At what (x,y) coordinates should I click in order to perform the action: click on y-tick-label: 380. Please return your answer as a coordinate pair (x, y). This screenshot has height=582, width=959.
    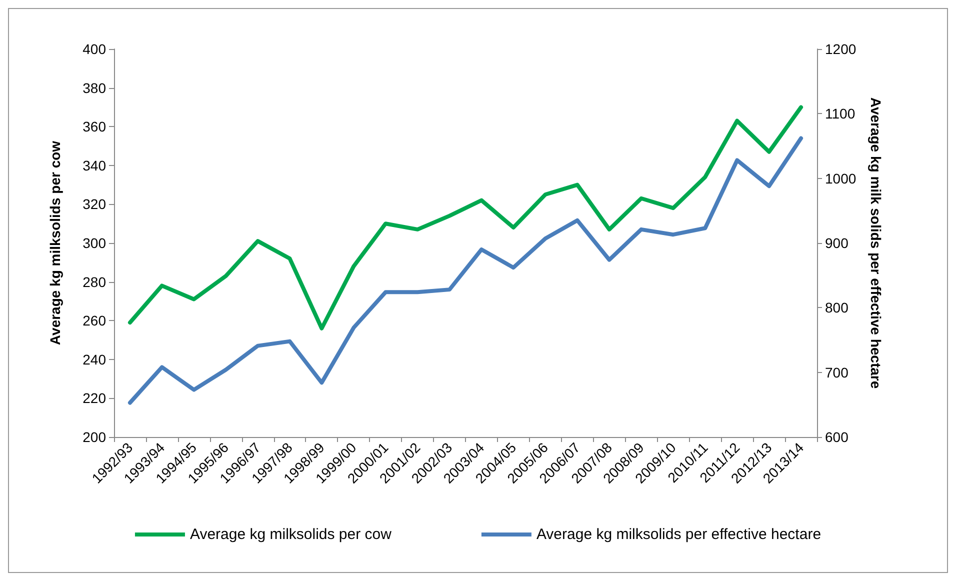
    Looking at the image, I should click on (94, 88).